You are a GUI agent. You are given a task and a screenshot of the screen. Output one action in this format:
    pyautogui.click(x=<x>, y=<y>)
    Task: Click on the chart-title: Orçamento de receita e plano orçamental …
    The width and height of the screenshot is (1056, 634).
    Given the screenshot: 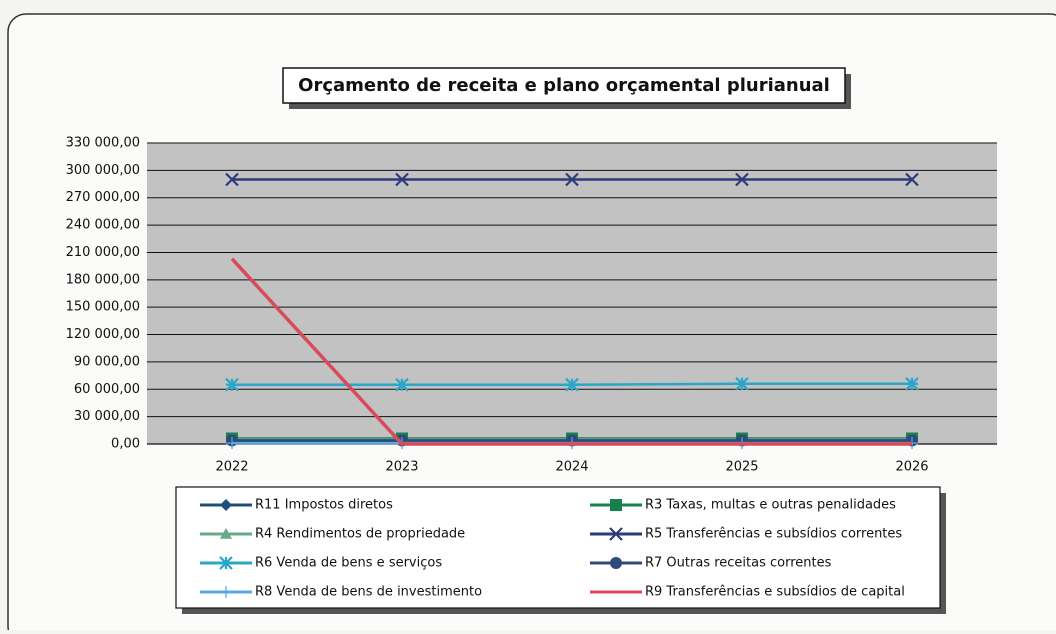 What is the action you would take?
    pyautogui.click(x=564, y=85)
    